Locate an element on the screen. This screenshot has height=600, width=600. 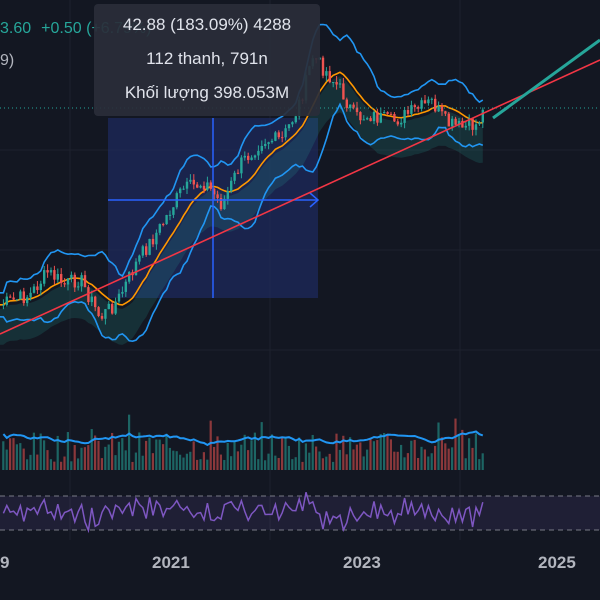
measure-tooltip-bars: 112 thanh, 791n is located at coordinates (207, 58).